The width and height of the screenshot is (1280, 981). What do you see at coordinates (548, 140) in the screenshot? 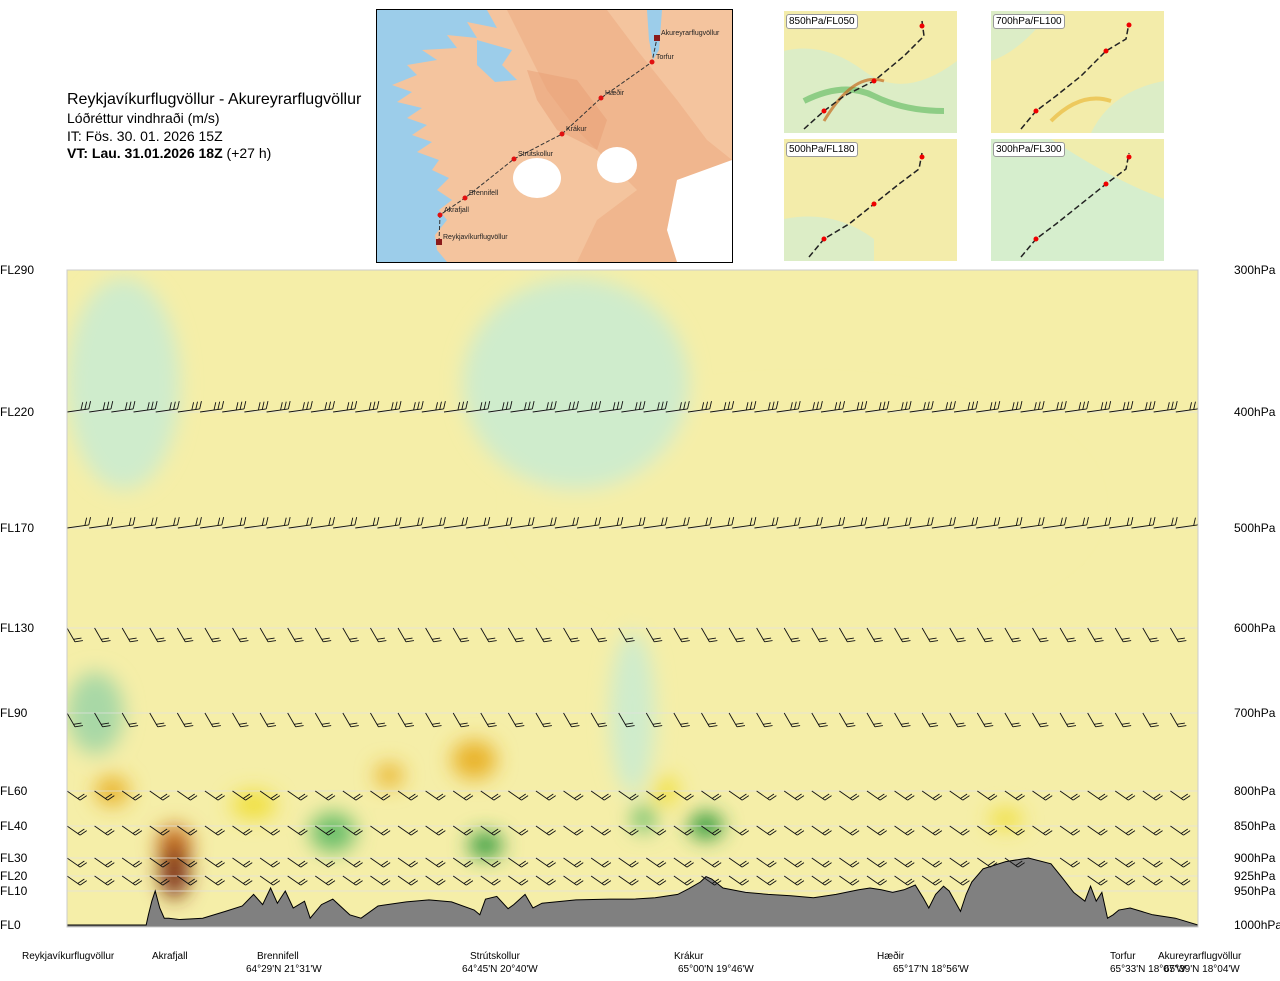
I see `route-line` at bounding box center [548, 140].